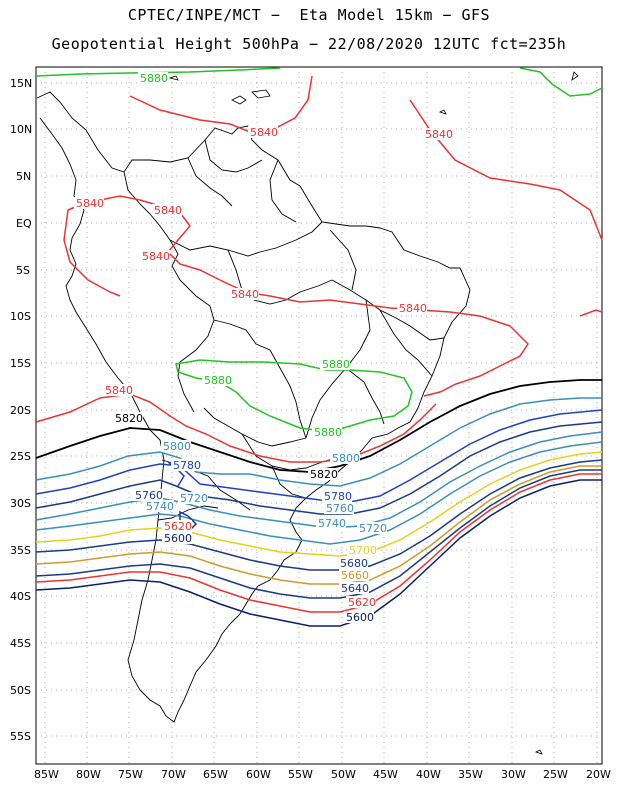 Image resolution: width=618 pixels, height=800 pixels. I want to click on lat-label: 50S, so click(20, 690).